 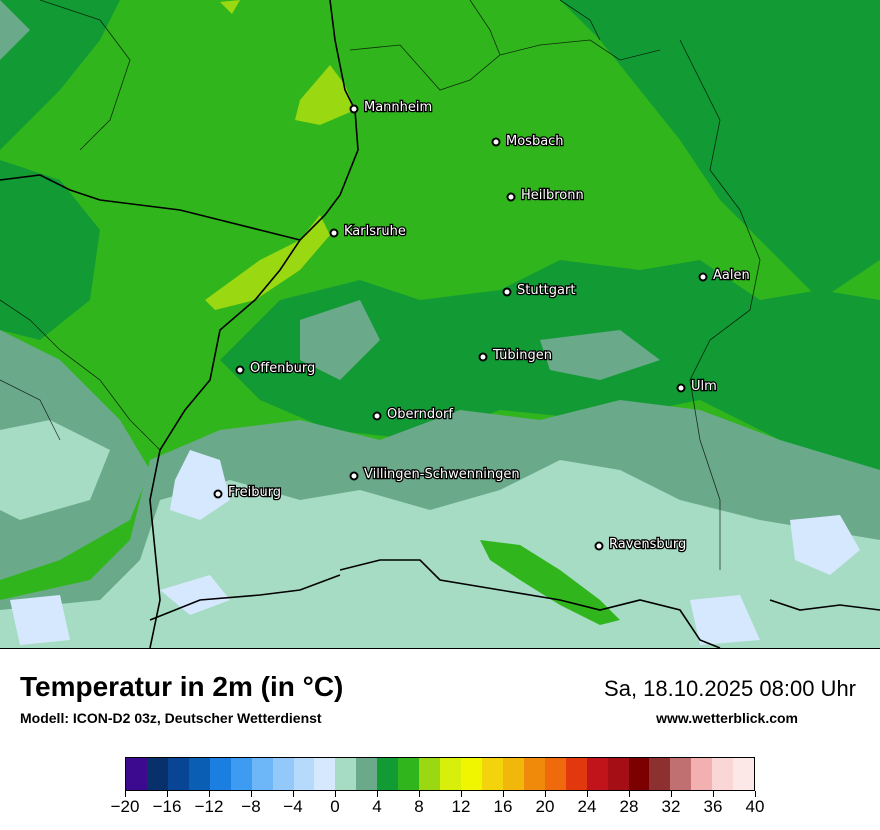 What do you see at coordinates (282, 368) in the screenshot?
I see `city-label: Offenburg` at bounding box center [282, 368].